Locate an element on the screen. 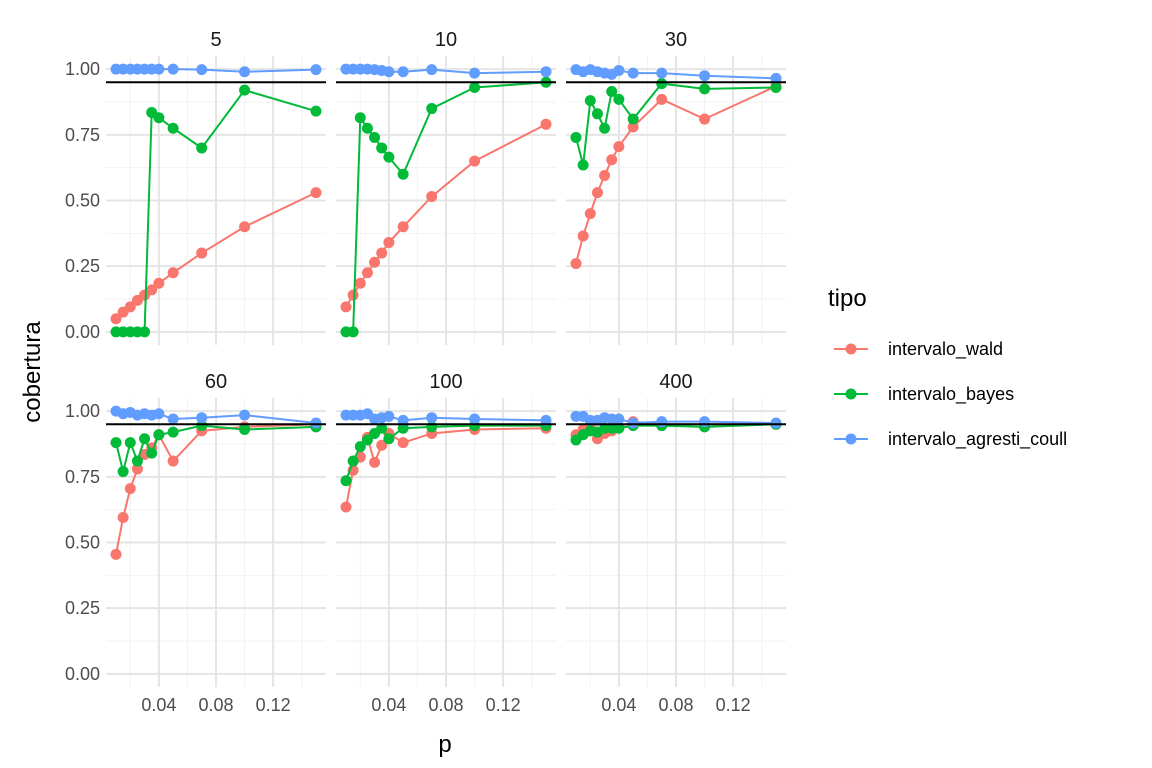 The height and width of the screenshot is (768, 1152). panel-30: 30 is located at coordinates (676, 187).